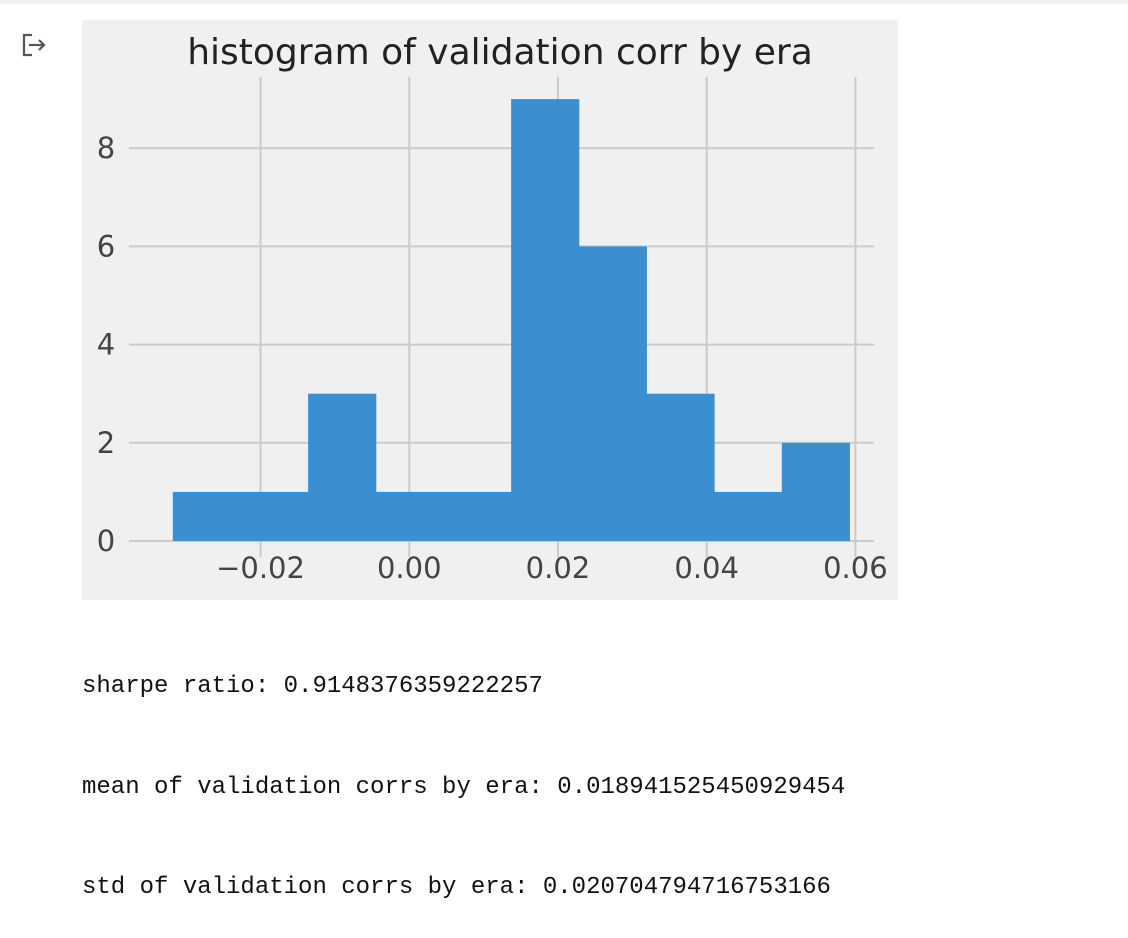 The image size is (1128, 938). What do you see at coordinates (312, 686) in the screenshot?
I see `sharpe-ratio-line: sharpe ratio: 0.9148376359222257` at bounding box center [312, 686].